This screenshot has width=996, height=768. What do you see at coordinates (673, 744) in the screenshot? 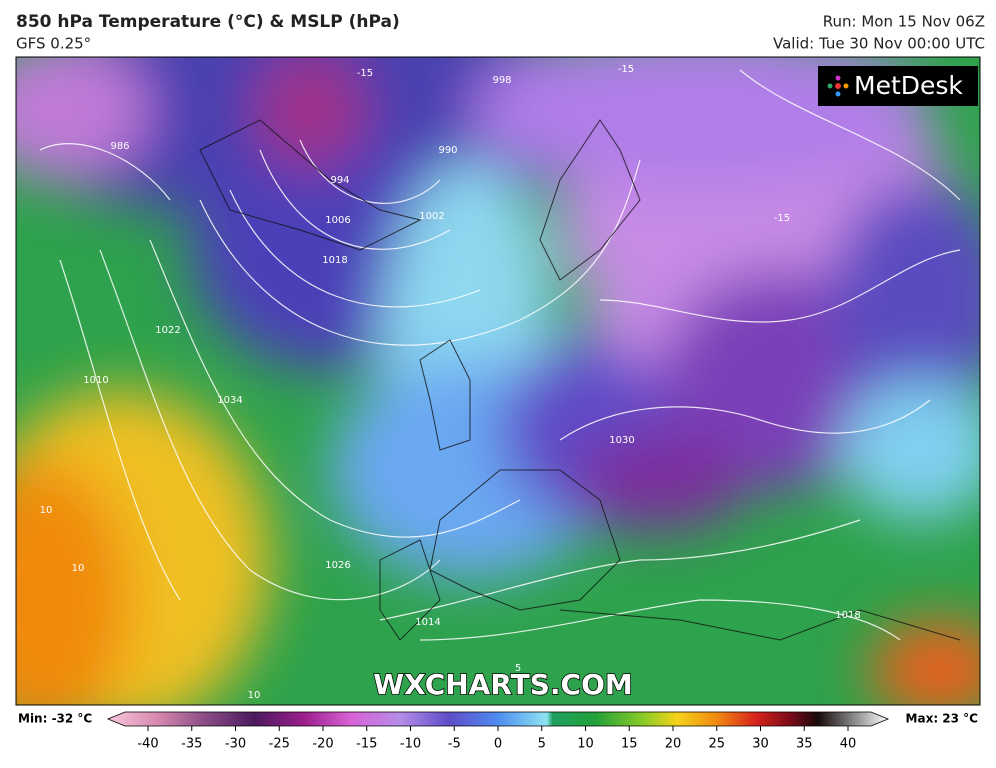
I see `colorbar-tick-label: 20` at bounding box center [673, 744].